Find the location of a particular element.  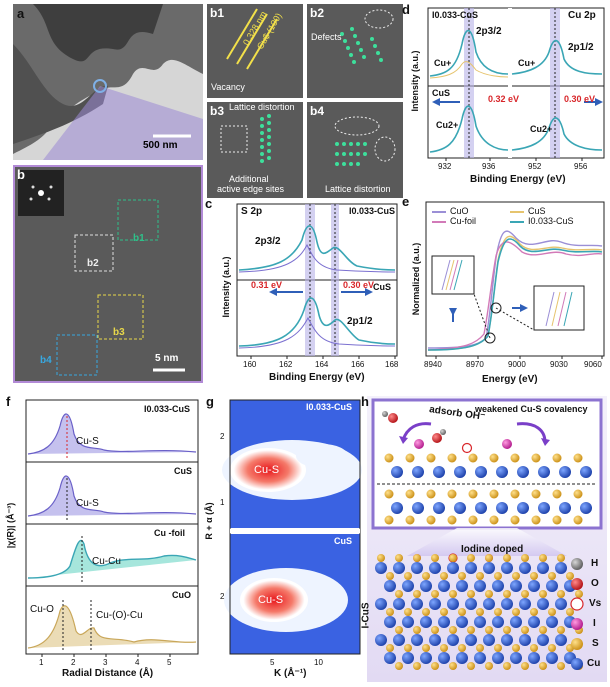

panel-d-plot is located at coordinates (516, 84).